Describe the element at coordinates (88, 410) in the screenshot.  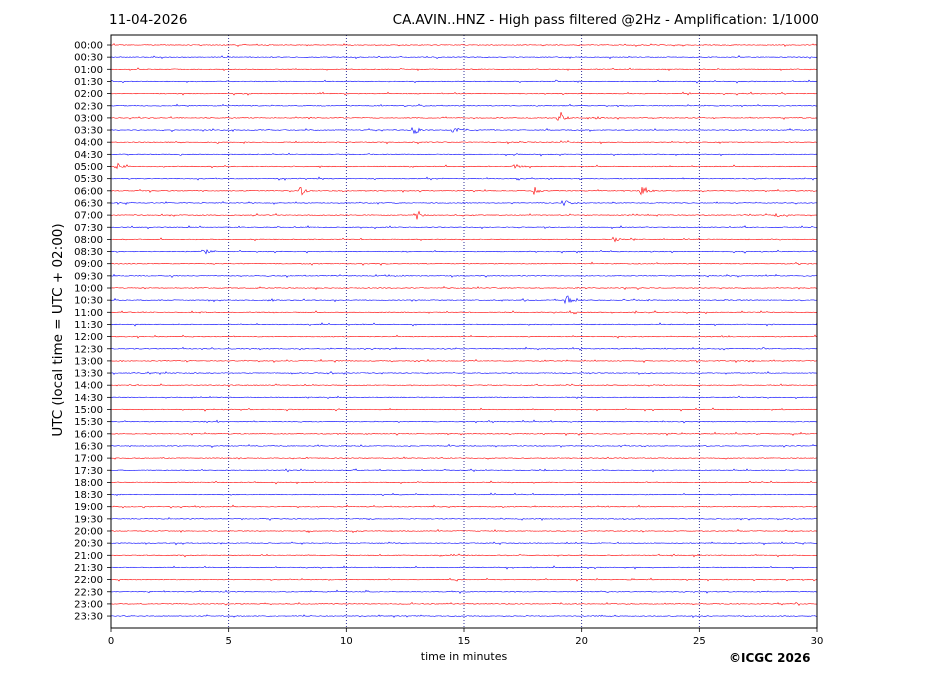
I see `y-tick-label: 15:00` at that location.